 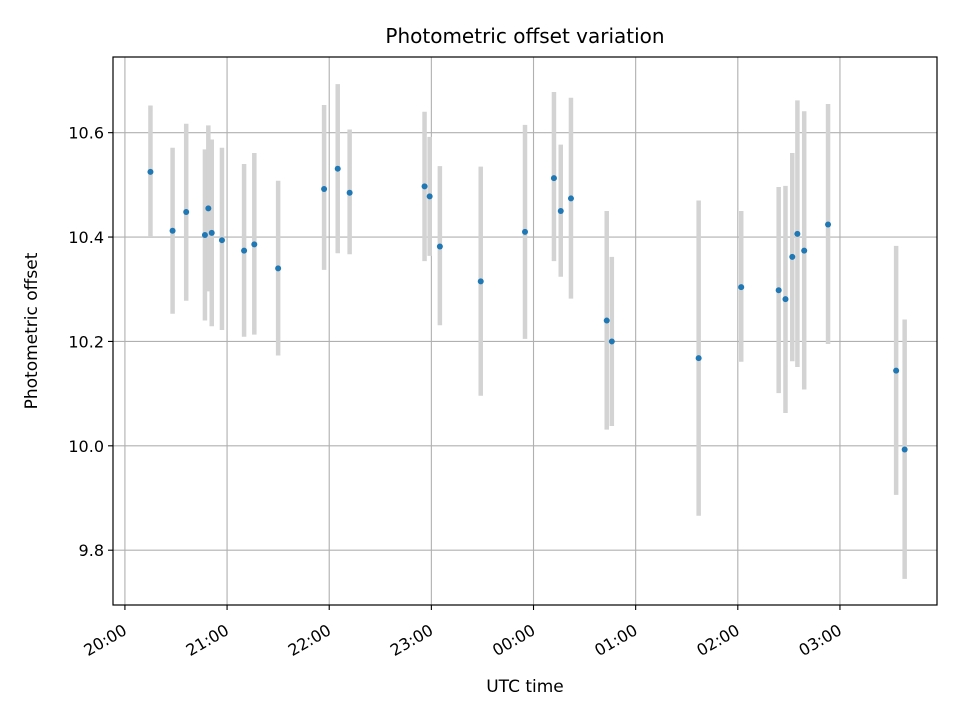 What do you see at coordinates (86, 237) in the screenshot?
I see `y-tick-label: 10.4` at bounding box center [86, 237].